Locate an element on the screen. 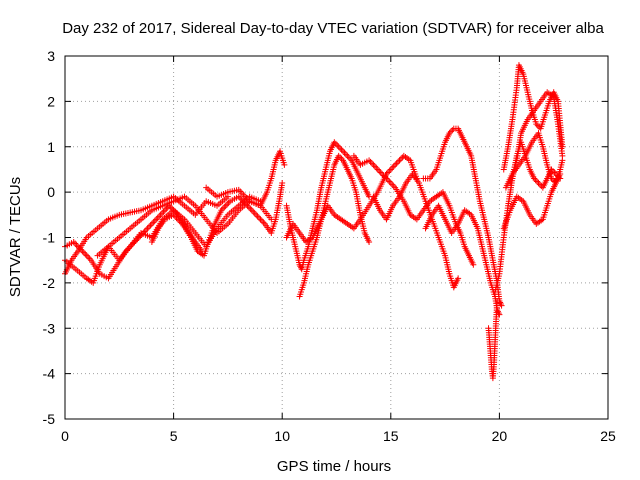 The height and width of the screenshot is (480, 640). series-s14 is located at coordinates (493, 340).